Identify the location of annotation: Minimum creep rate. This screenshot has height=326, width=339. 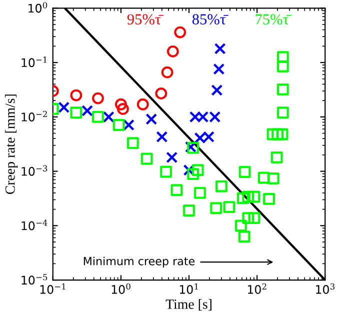
(139, 262).